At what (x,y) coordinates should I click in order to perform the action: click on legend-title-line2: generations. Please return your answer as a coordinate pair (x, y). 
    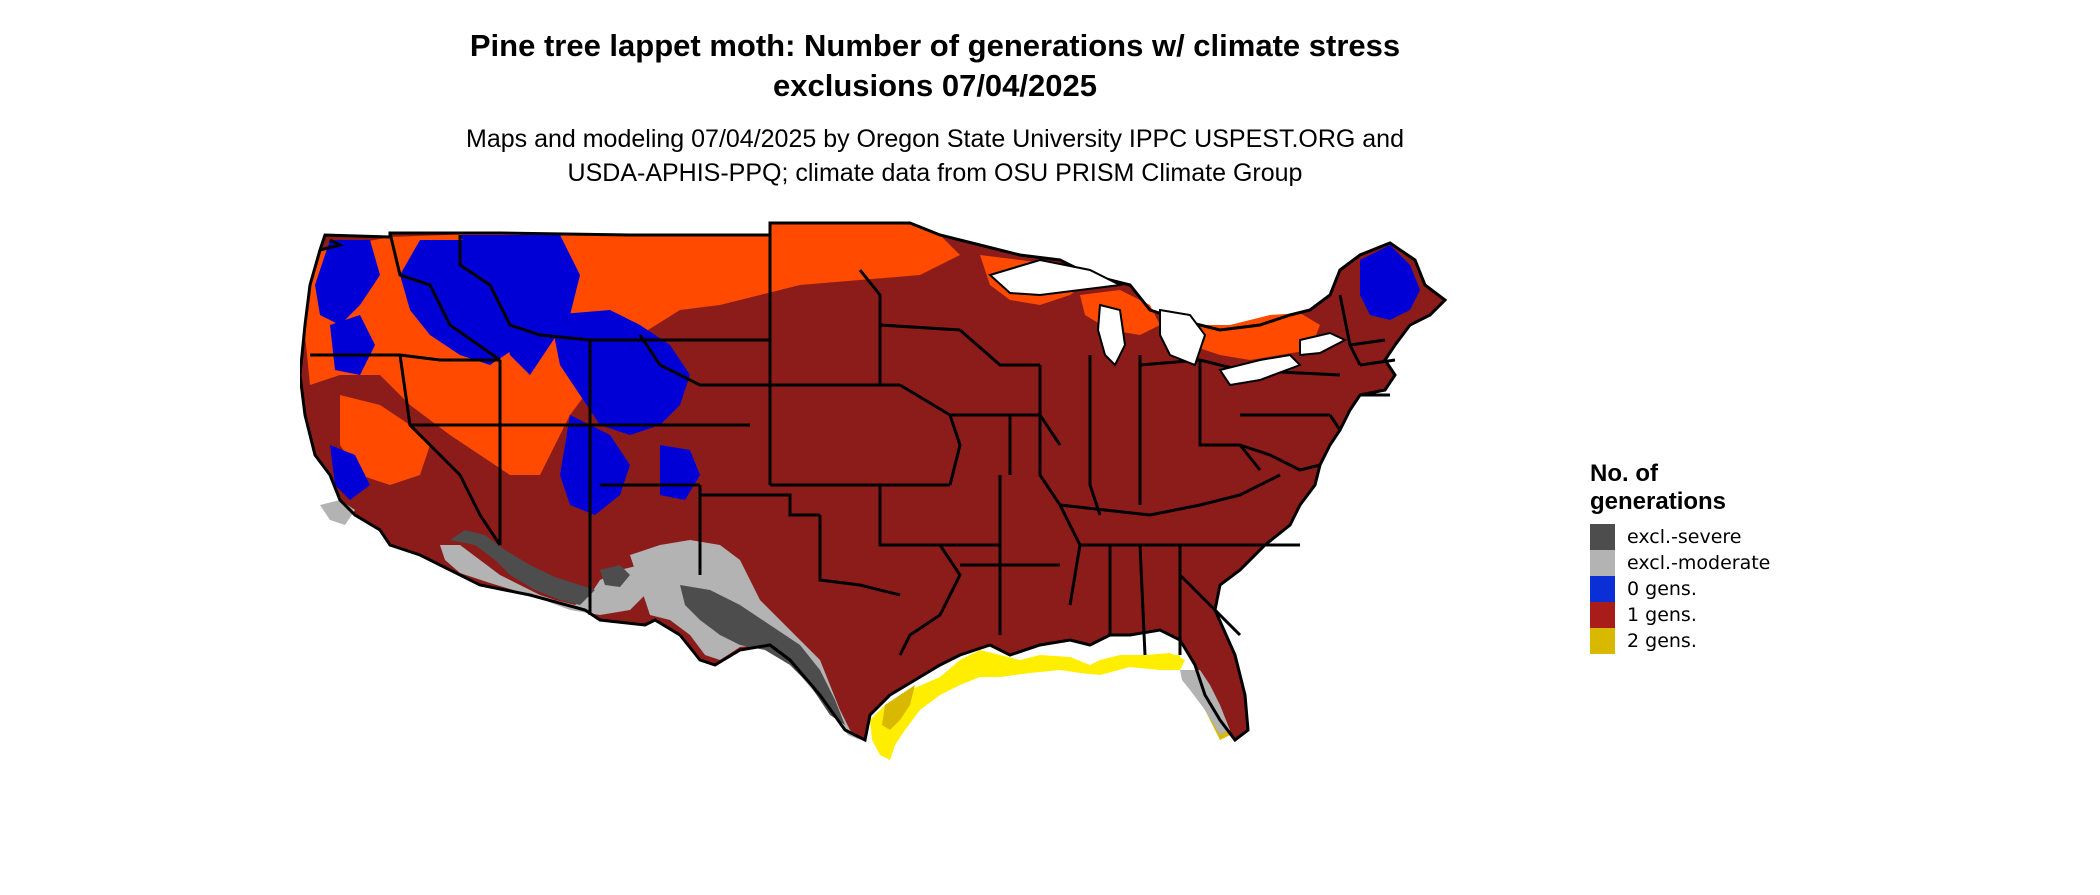
    Looking at the image, I should click on (1658, 501).